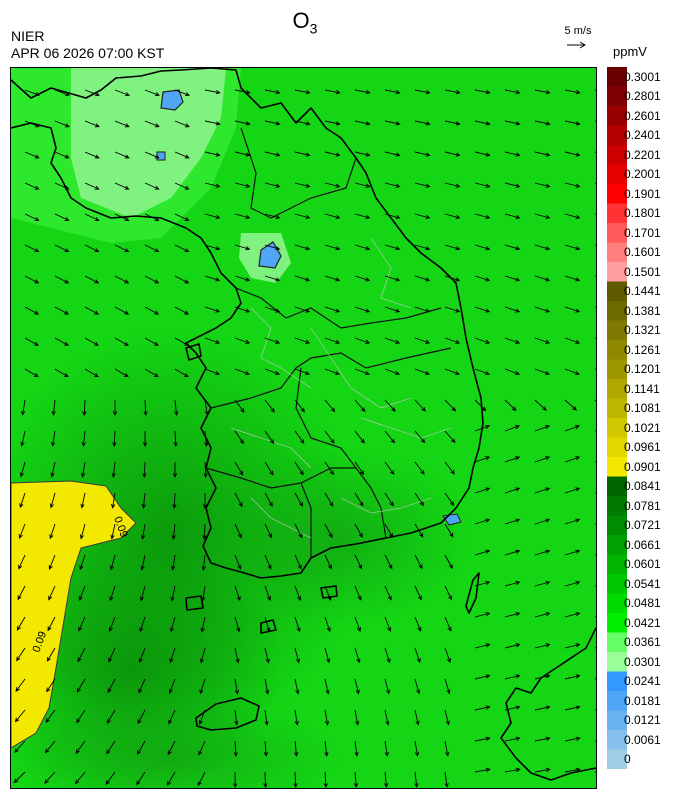 The width and height of the screenshot is (692, 798). I want to click on colorbar-tick-label: 0.2801, so click(642, 96).